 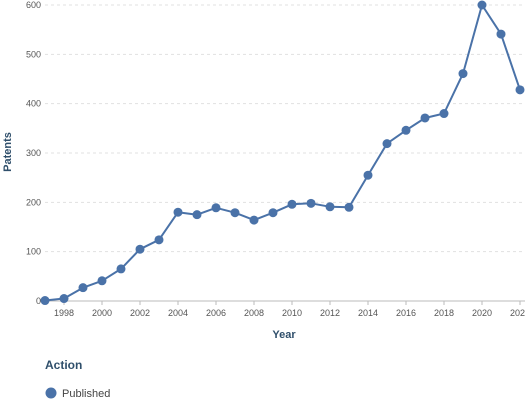 What do you see at coordinates (330, 313) in the screenshot?
I see `x-tick-label: 2012` at bounding box center [330, 313].